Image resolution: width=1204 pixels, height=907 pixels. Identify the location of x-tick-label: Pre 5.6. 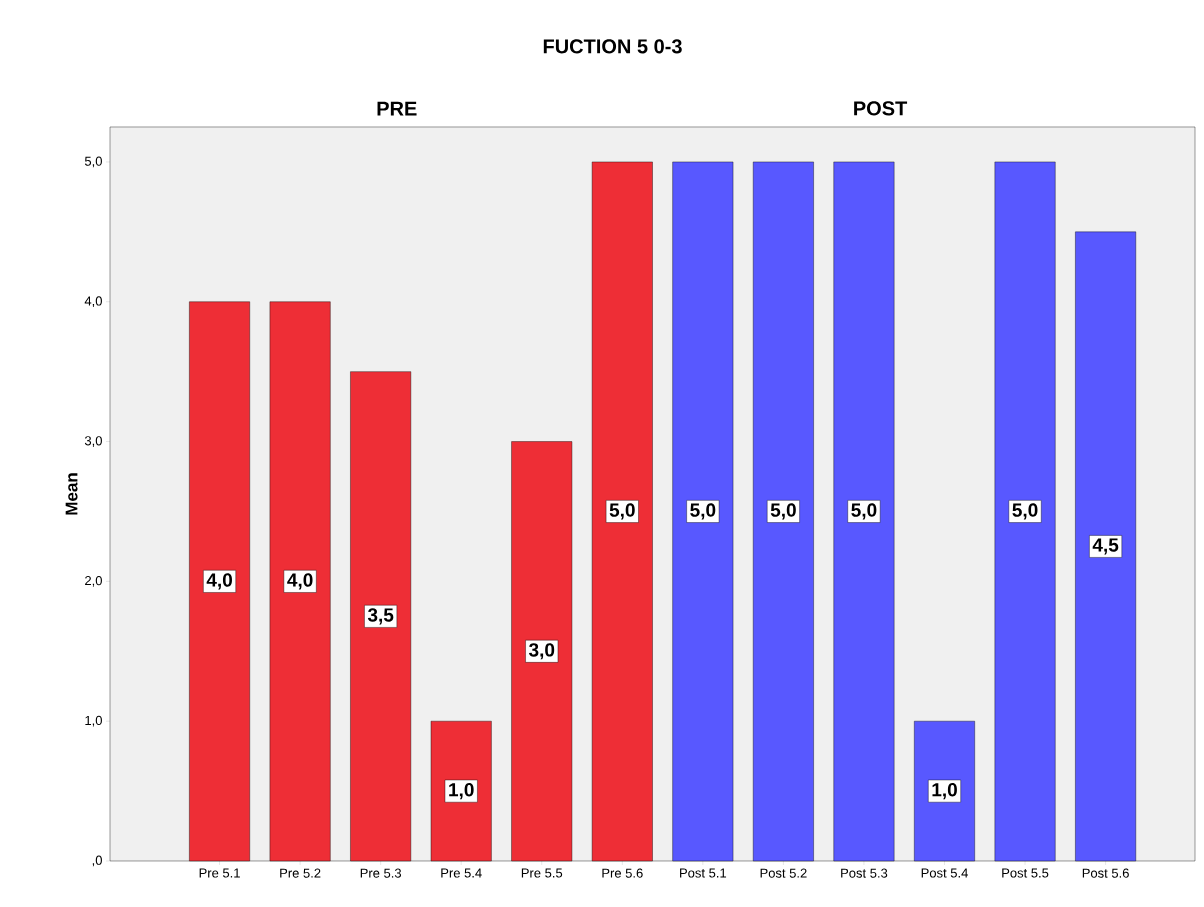
(622, 873).